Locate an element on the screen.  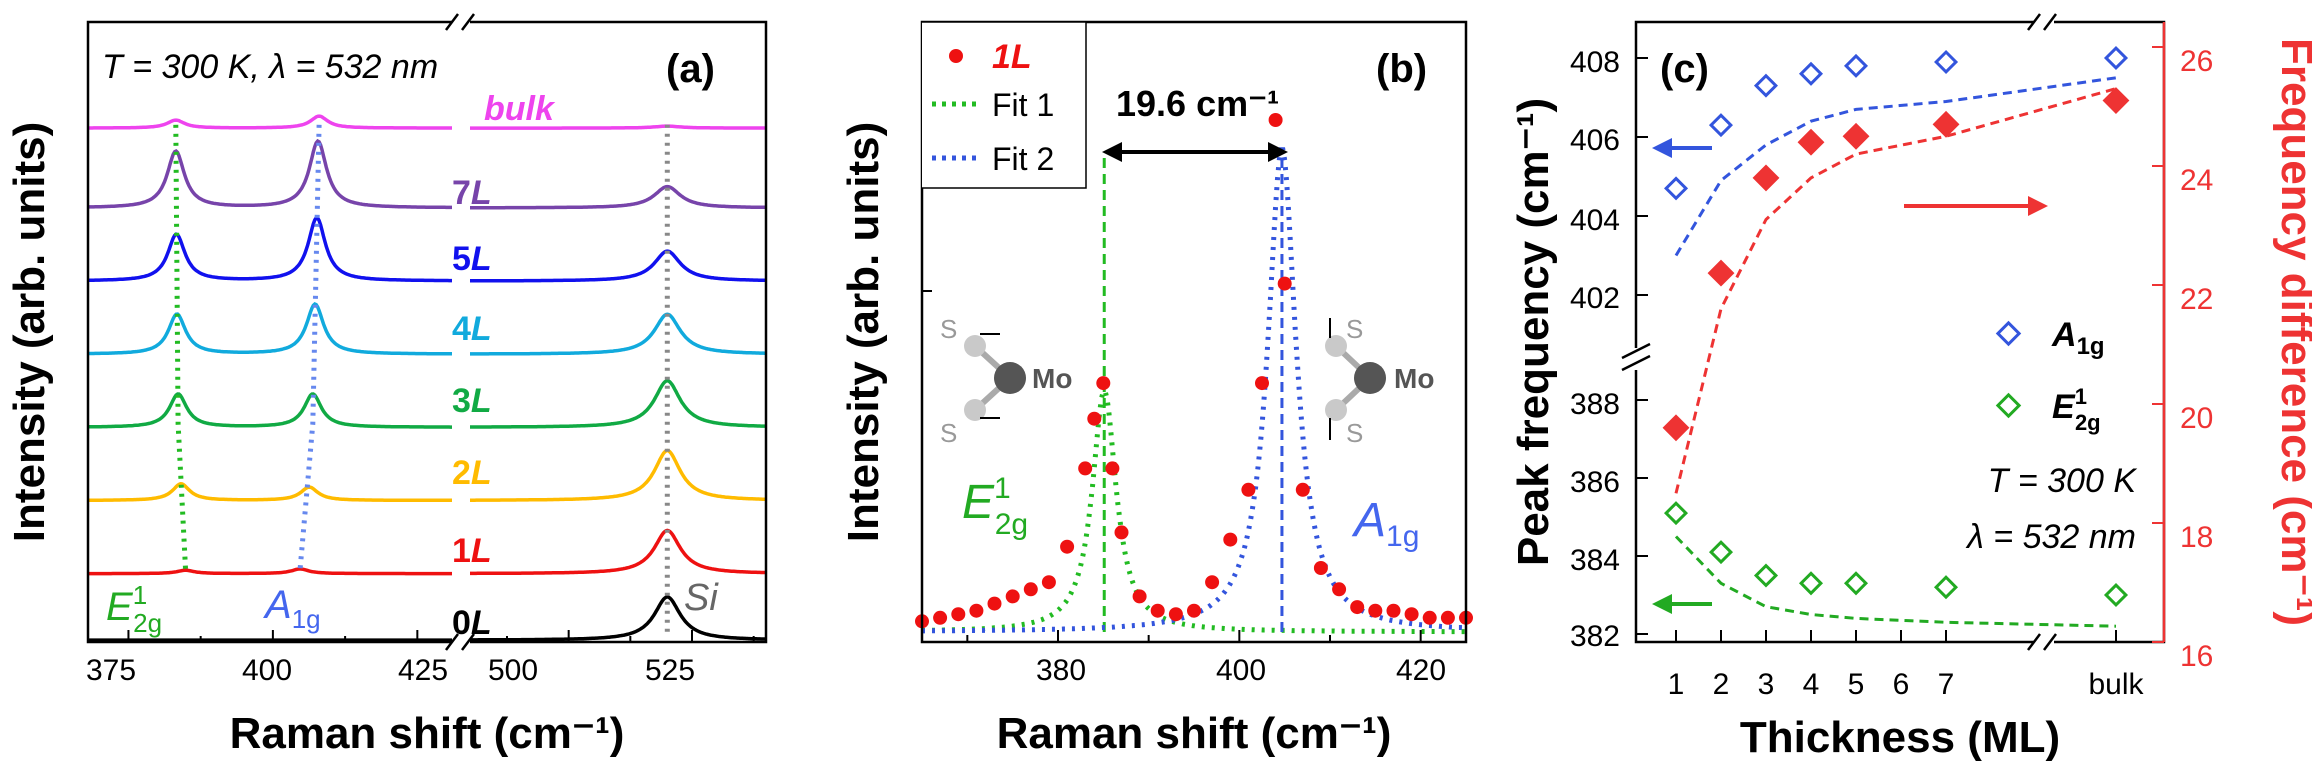
c-ytick-r-22: 22 is located at coordinates (2196, 299).